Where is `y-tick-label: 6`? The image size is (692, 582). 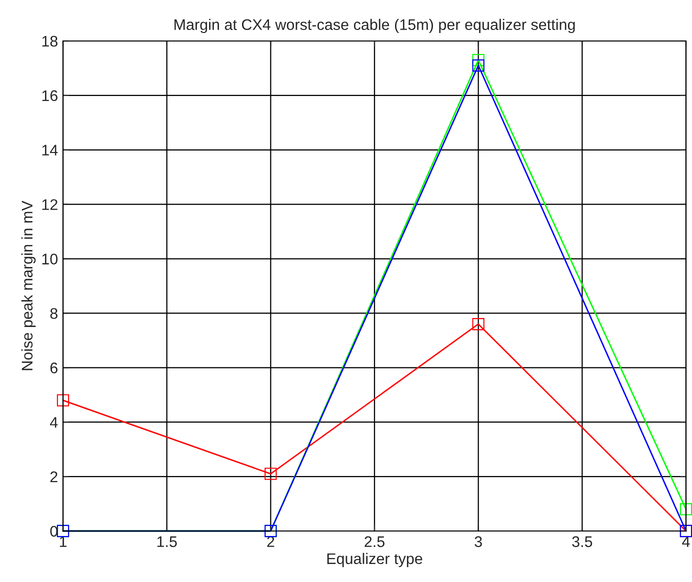
y-tick-label: 6 is located at coordinates (54, 368).